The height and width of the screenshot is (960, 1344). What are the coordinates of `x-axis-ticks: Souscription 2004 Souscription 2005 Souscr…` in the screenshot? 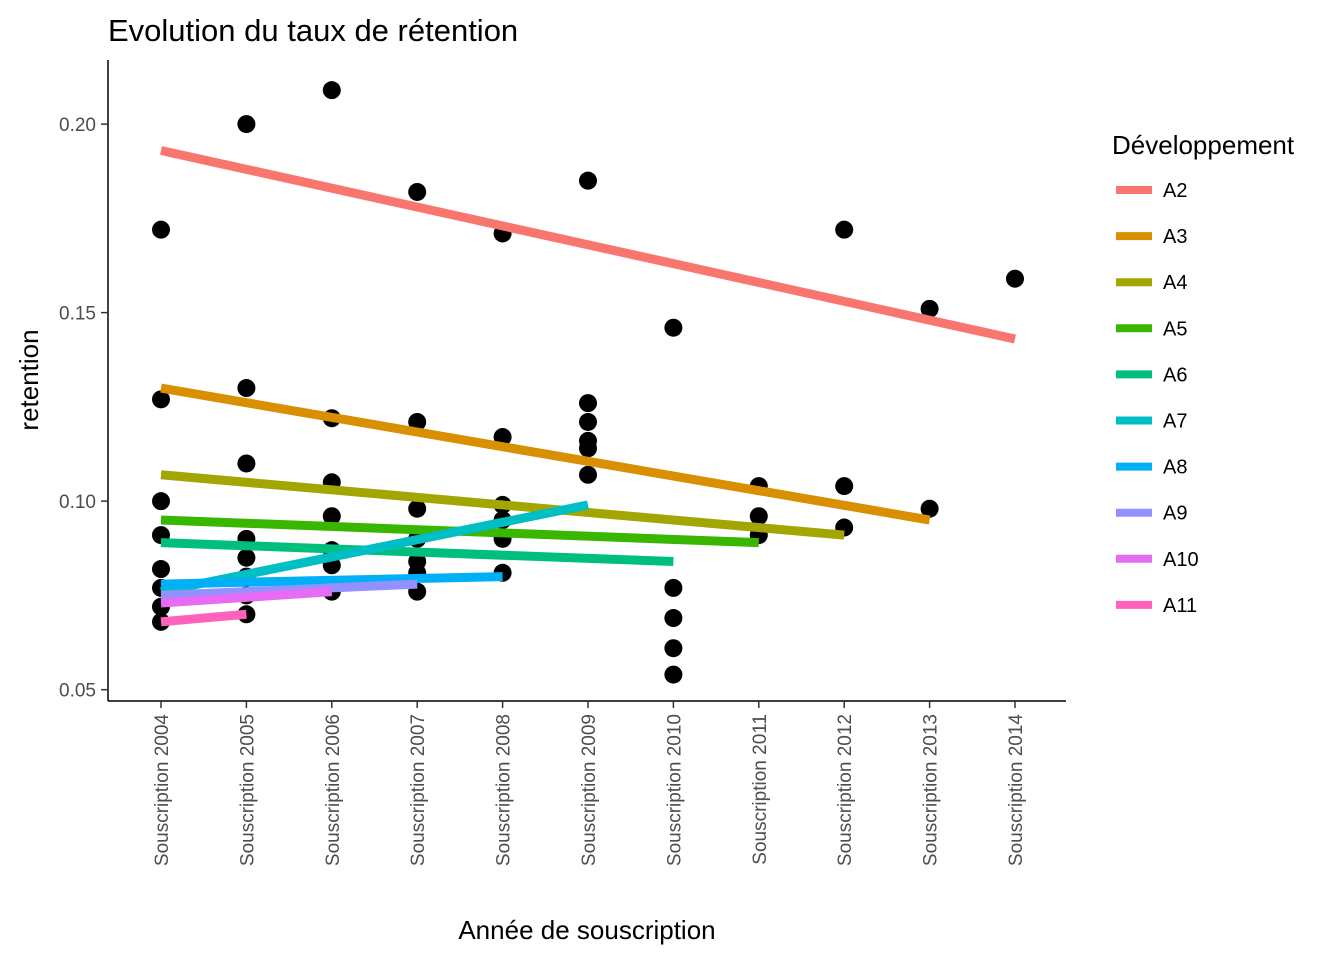 It's located at (589, 783).